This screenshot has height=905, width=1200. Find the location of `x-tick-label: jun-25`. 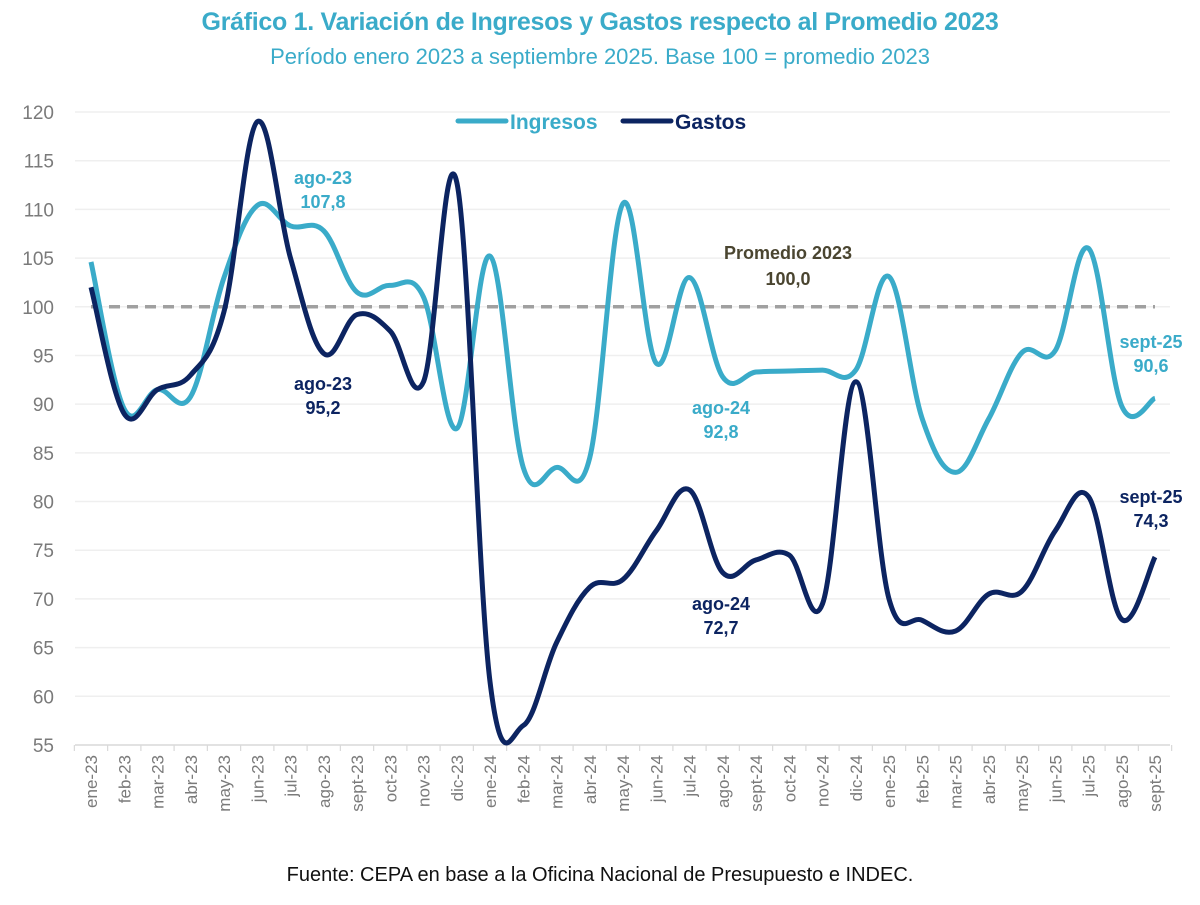

x-tick-label: jun-25 is located at coordinates (1055, 779).